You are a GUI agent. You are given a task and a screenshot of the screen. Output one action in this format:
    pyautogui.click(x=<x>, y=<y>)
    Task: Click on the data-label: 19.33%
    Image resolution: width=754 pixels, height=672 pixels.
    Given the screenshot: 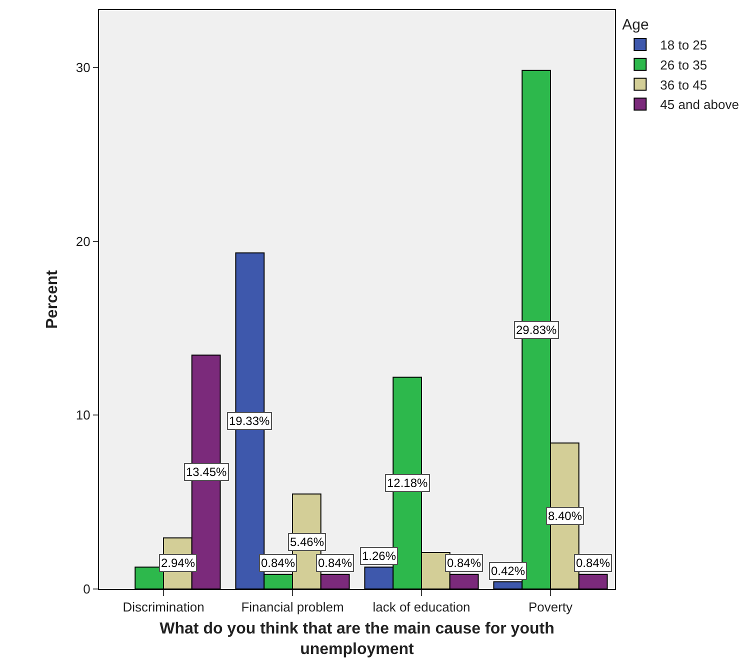 What is the action you would take?
    pyautogui.click(x=249, y=421)
    